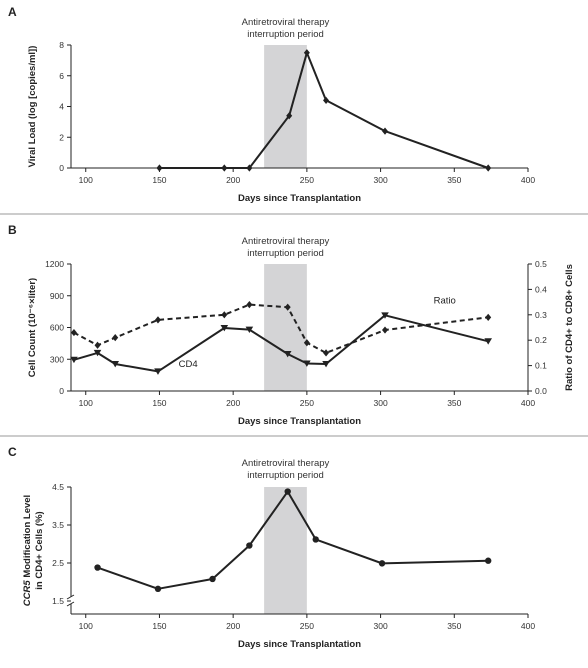 Image resolution: width=588 pixels, height=668 pixels. What do you see at coordinates (27, 550) in the screenshot?
I see `y-axis-title: CCR5 Modification Level` at bounding box center [27, 550].